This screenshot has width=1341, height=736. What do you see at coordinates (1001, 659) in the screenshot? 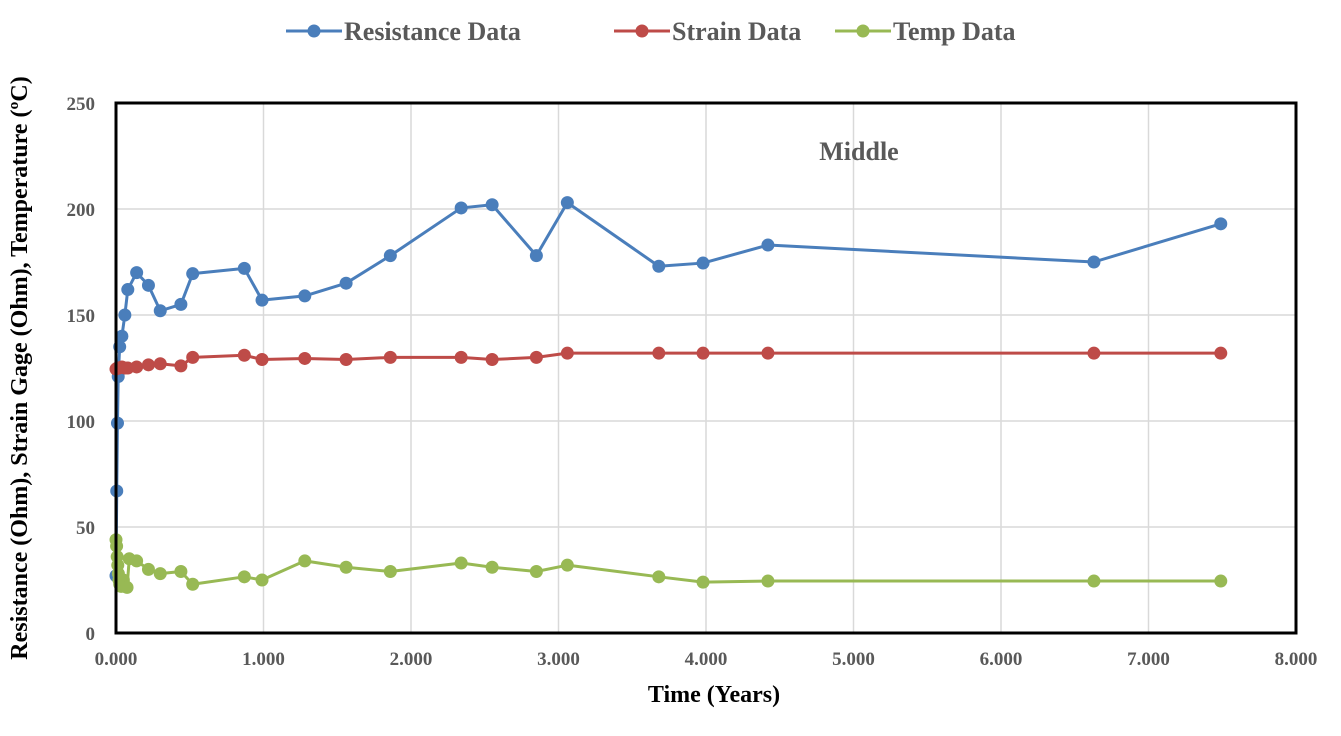
I see `x-tick-label: 6.000` at bounding box center [1001, 659].